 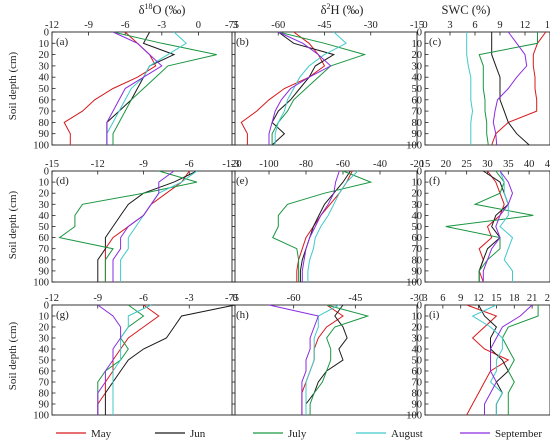 What do you see at coordinates (13, 224) in the screenshot?
I see `y-axis-label-row2: Soil depth (cm)` at bounding box center [13, 224].